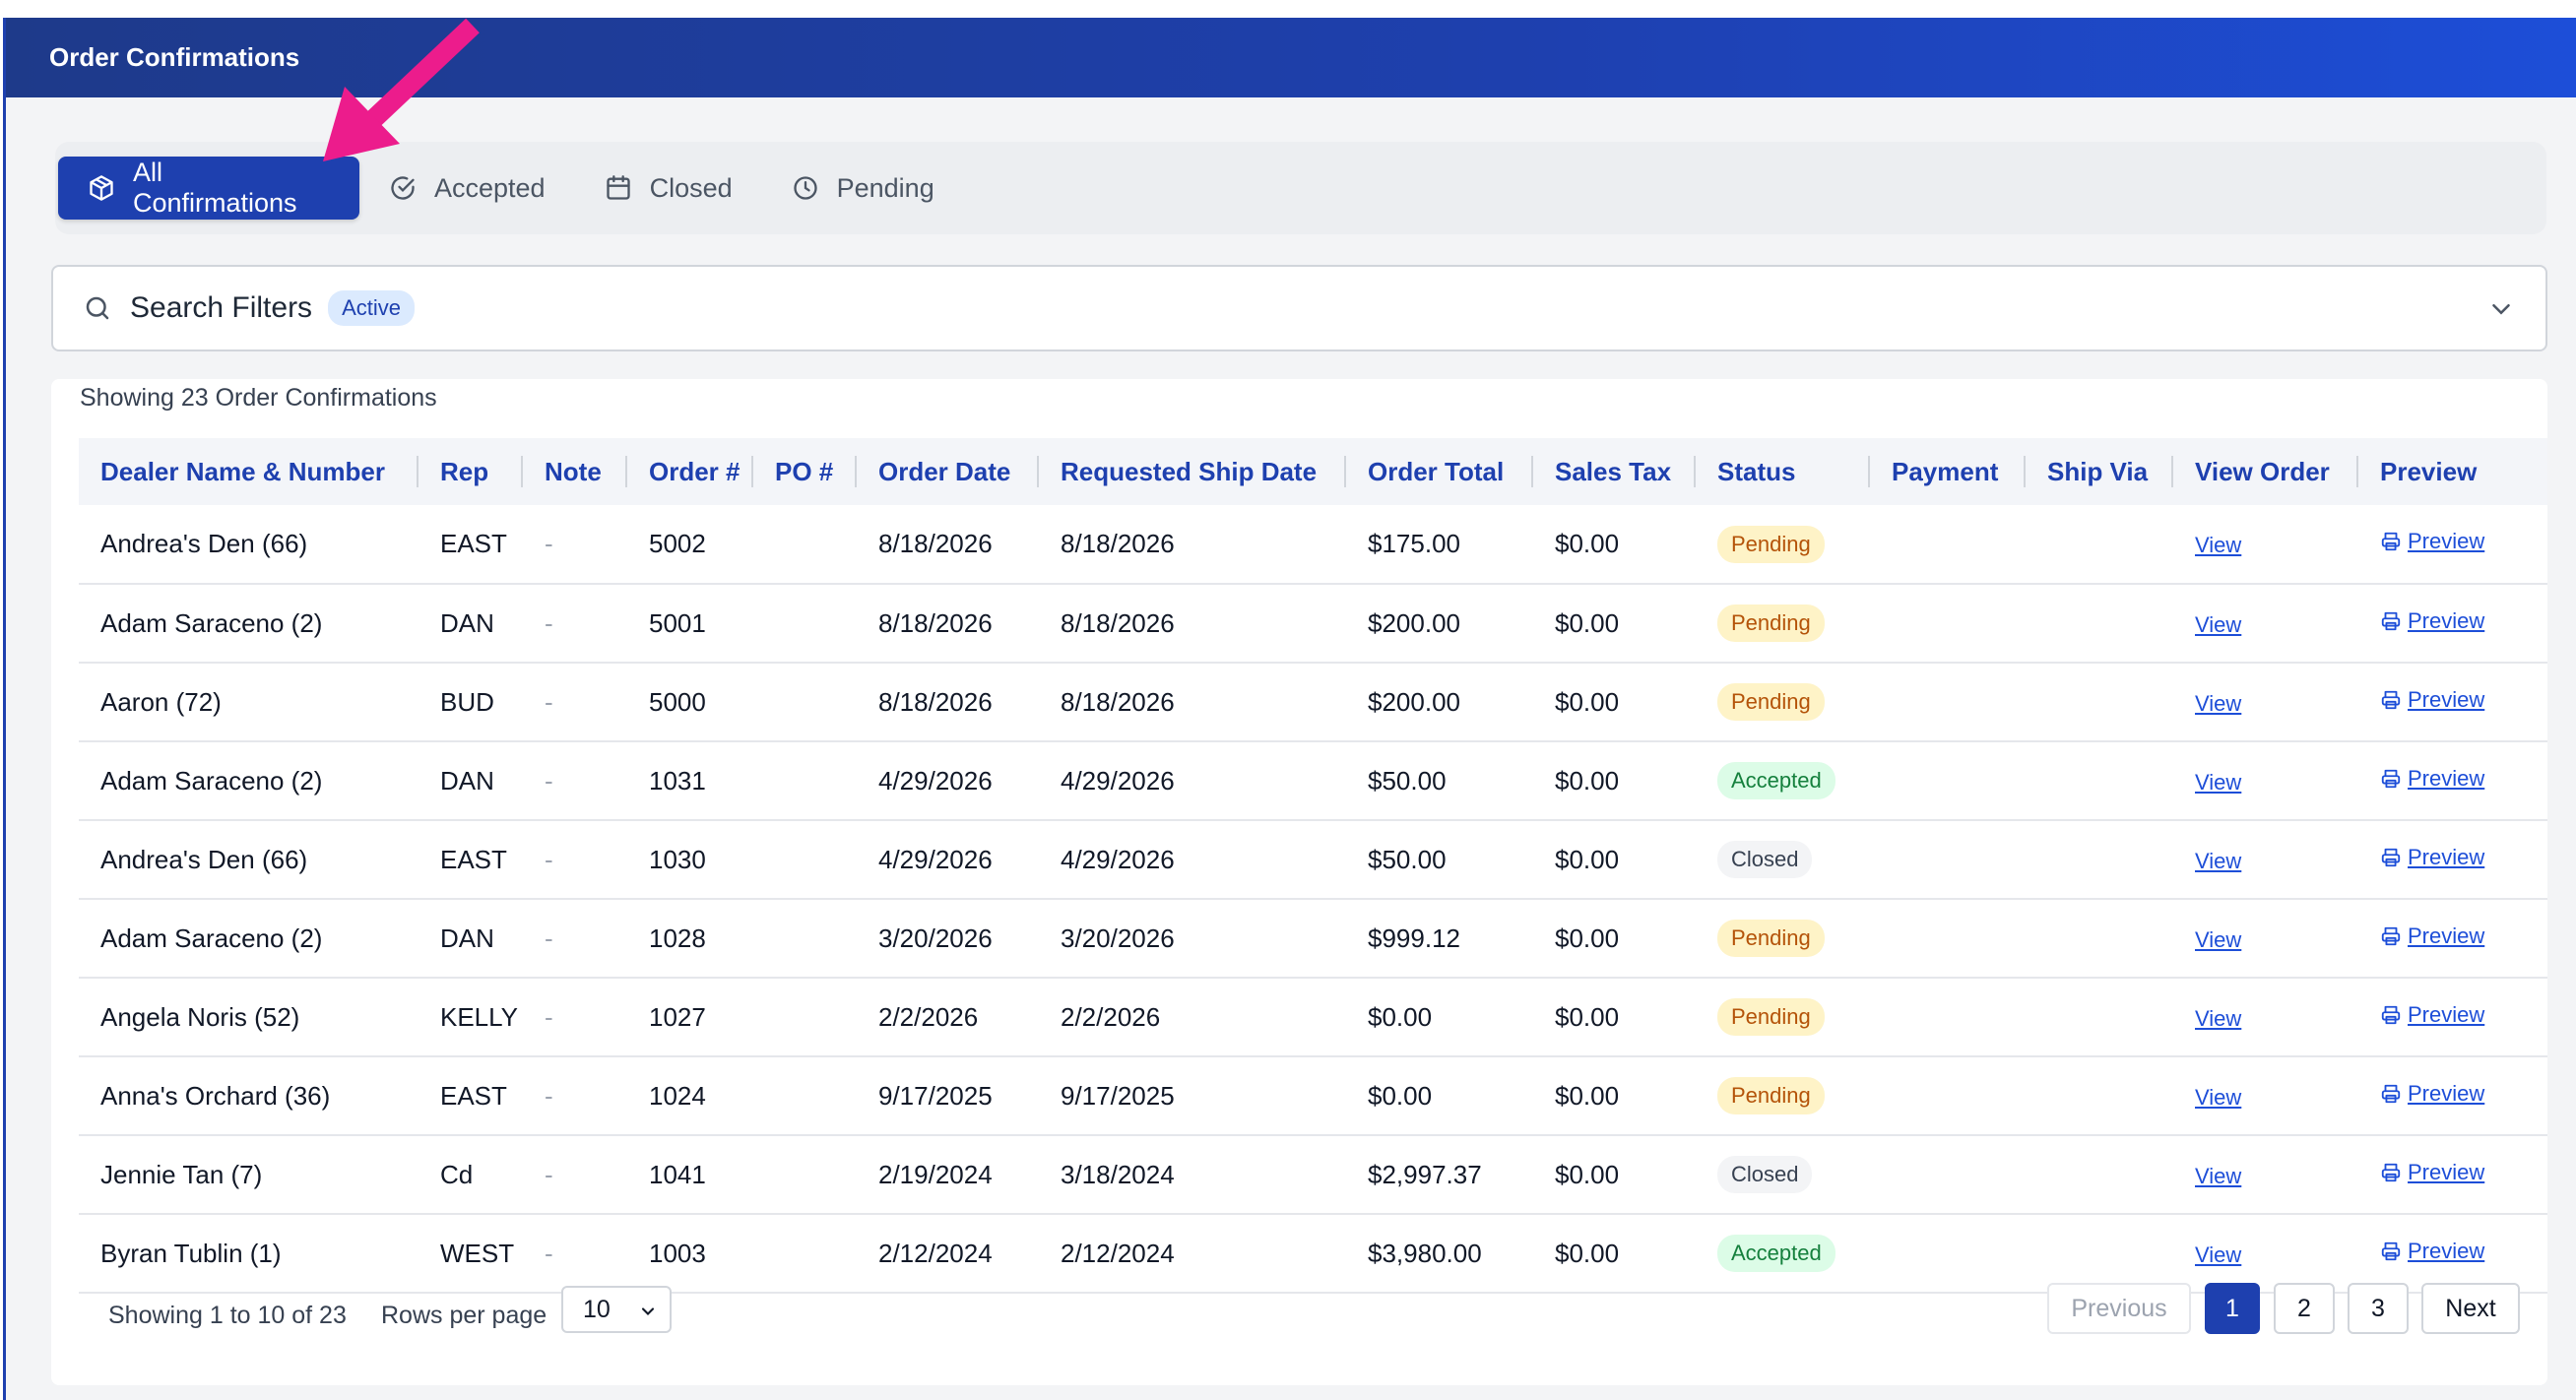  Describe the element at coordinates (1400, 1016) in the screenshot. I see `cell-total: $0.00` at that location.